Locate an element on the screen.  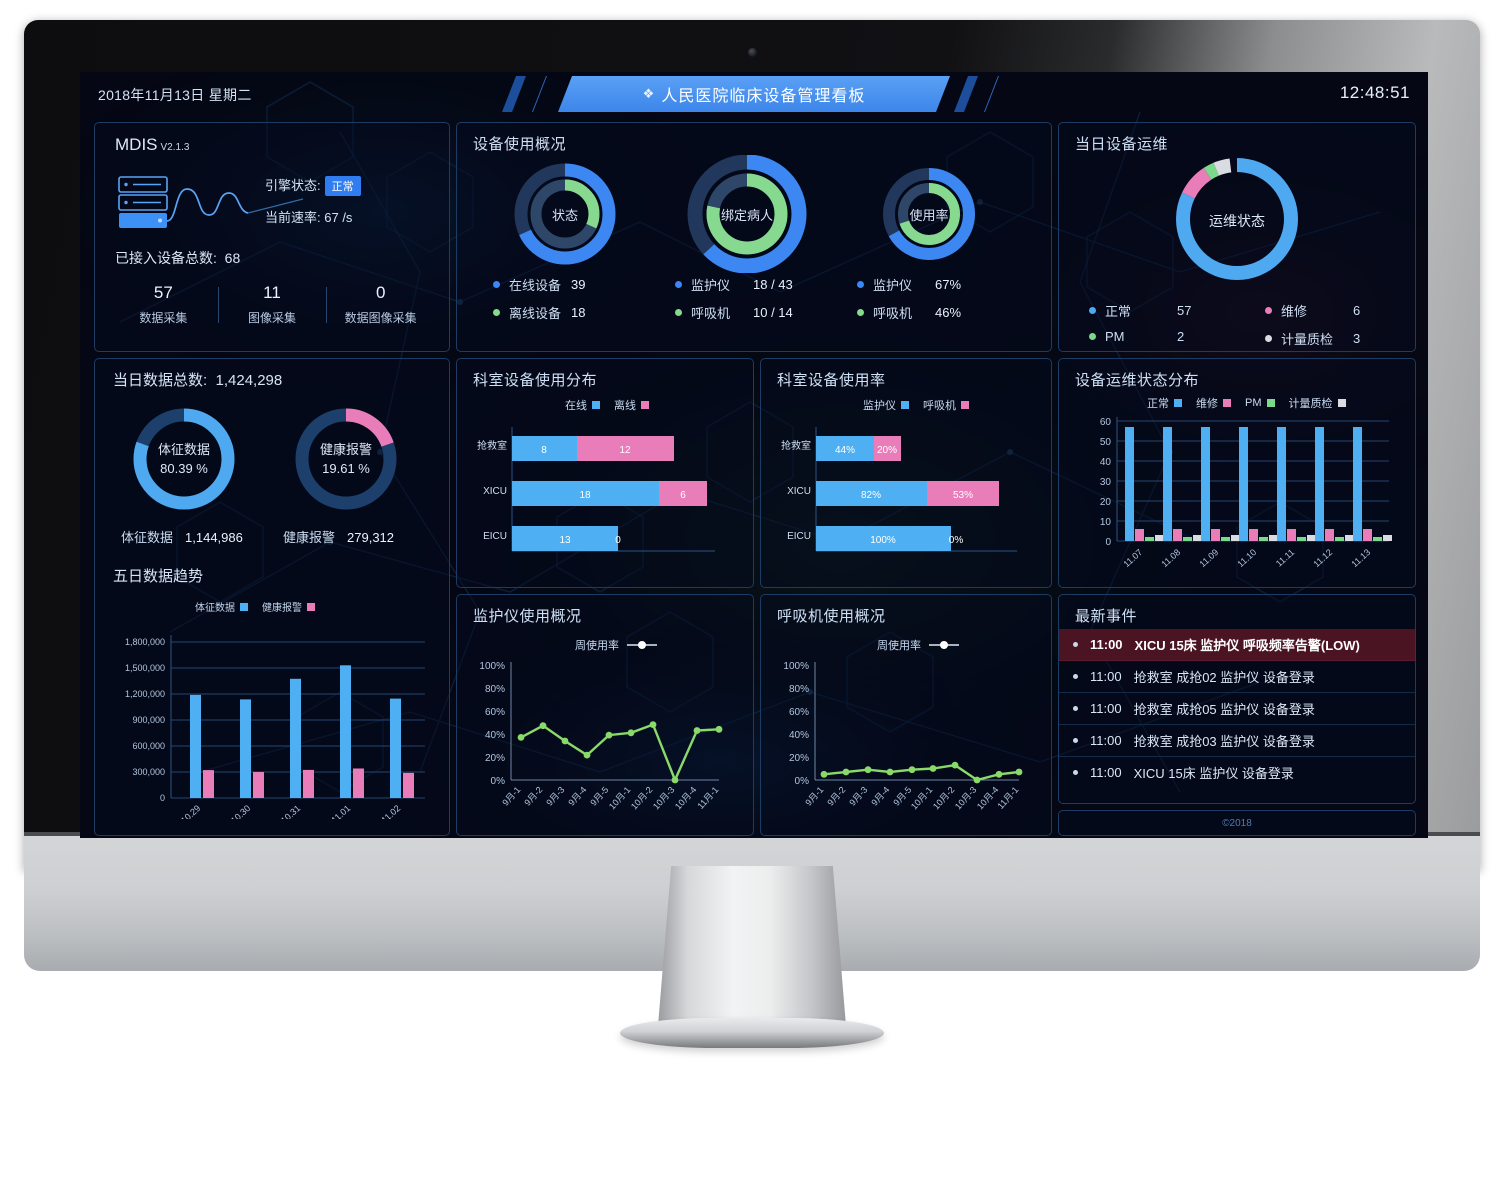
list-item: 11:00 XICU 15床 监护仪 呼吸频率告警(LOW) is located at coordinates (1237, 645).